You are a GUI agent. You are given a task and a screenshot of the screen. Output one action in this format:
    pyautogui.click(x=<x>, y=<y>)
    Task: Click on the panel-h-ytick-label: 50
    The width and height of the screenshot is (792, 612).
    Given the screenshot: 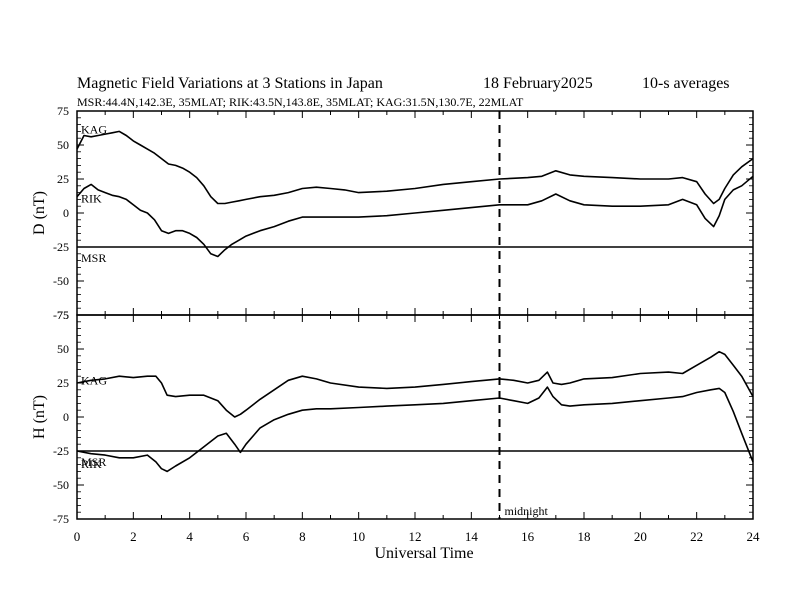 What is the action you would take?
    pyautogui.click(x=63, y=349)
    